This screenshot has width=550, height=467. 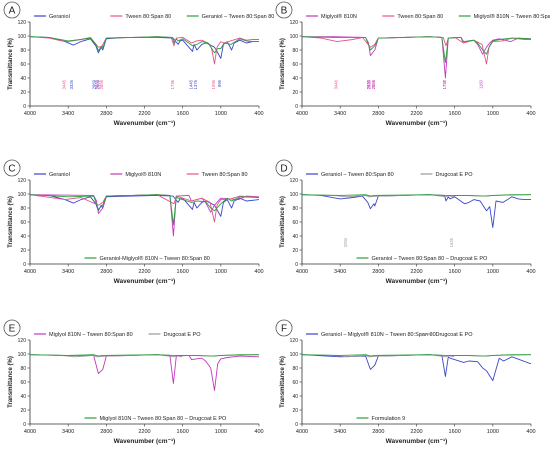 I want to click on peak-annotation: 2925, so click(x=368, y=84).